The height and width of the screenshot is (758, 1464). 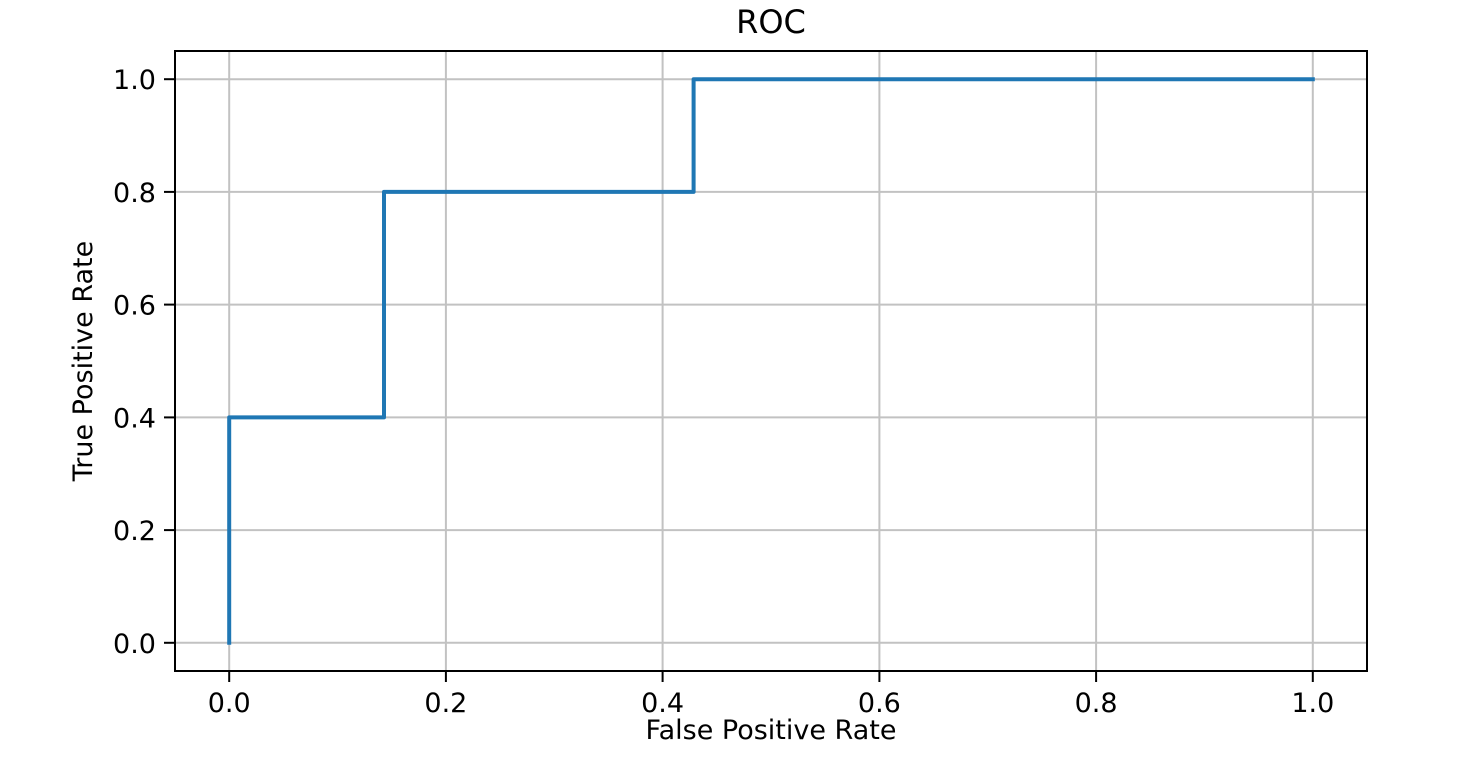 What do you see at coordinates (662, 703) in the screenshot?
I see `x-tick-label: 0.4` at bounding box center [662, 703].